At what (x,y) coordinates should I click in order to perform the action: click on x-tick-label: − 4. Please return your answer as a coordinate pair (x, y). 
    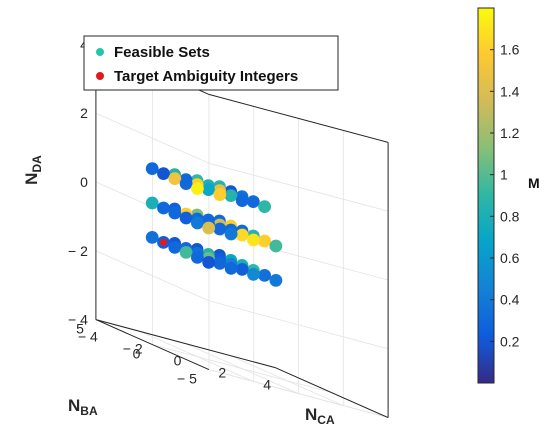
    Looking at the image, I should click on (88, 337).